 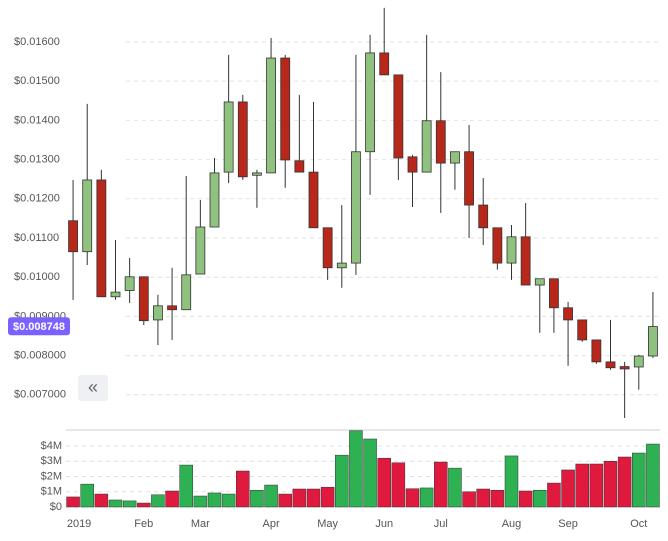 I want to click on x-tick-label: Mar, so click(x=200, y=524).